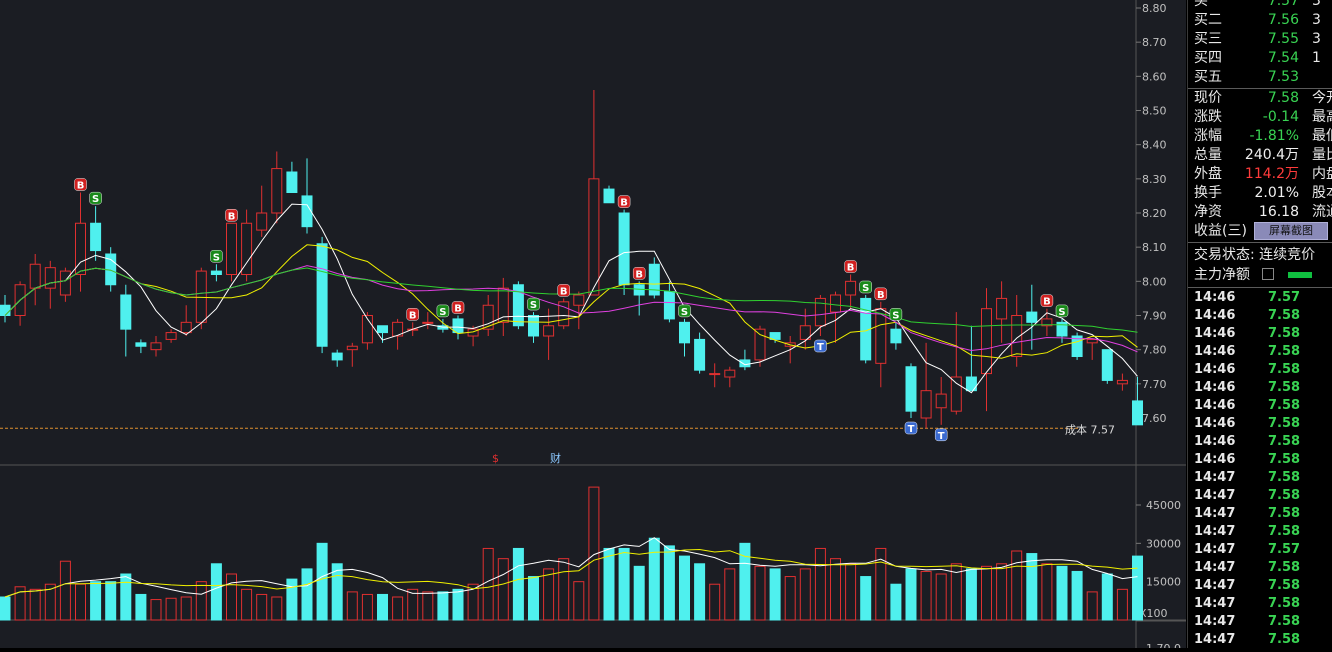 Image resolution: width=1332 pixels, height=652 pixels. I want to click on quote-value: 114.2万, so click(1271, 174).